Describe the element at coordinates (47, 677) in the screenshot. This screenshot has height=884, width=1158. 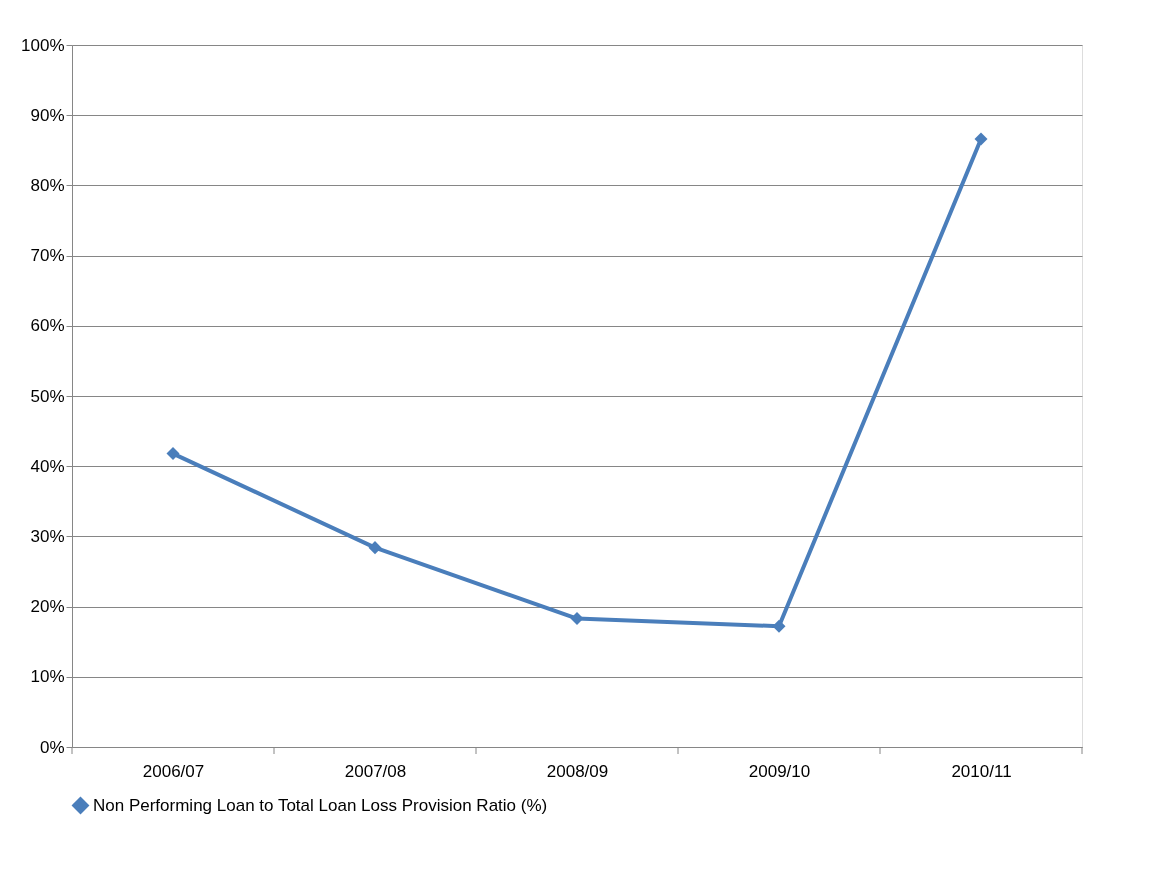
I see `y-tick-label: 10%` at that location.